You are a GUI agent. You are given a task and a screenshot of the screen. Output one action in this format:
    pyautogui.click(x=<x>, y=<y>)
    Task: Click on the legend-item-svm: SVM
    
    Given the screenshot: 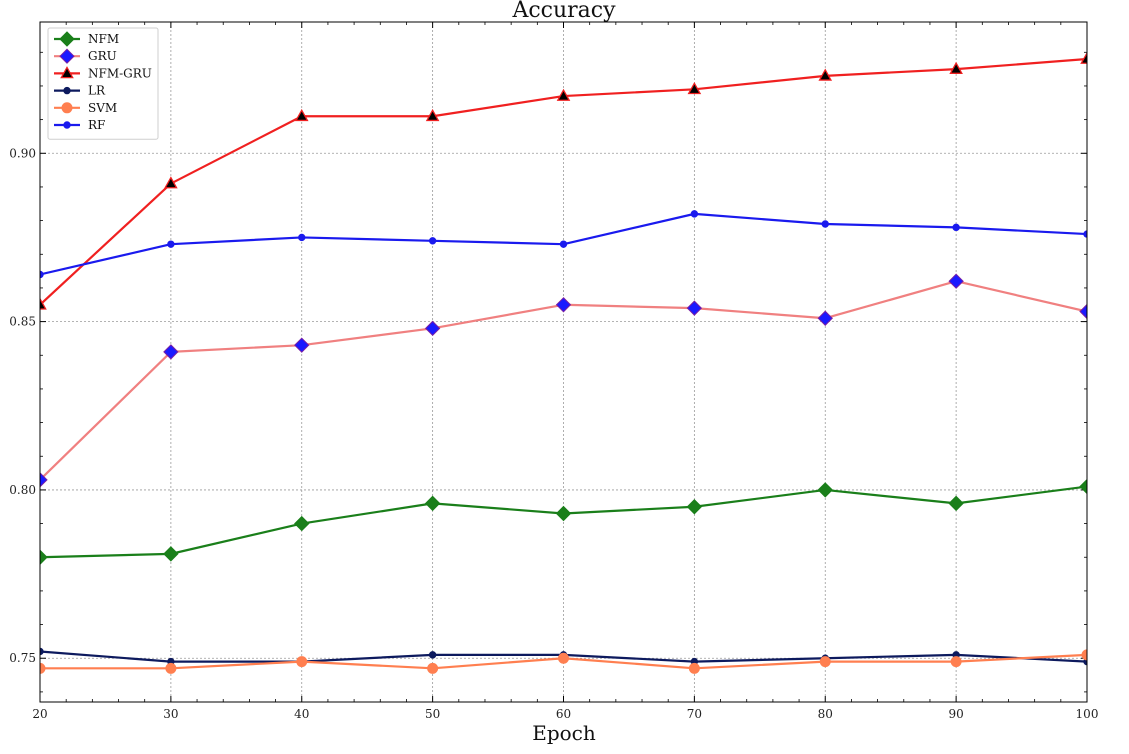 What is the action you would take?
    pyautogui.click(x=85, y=108)
    